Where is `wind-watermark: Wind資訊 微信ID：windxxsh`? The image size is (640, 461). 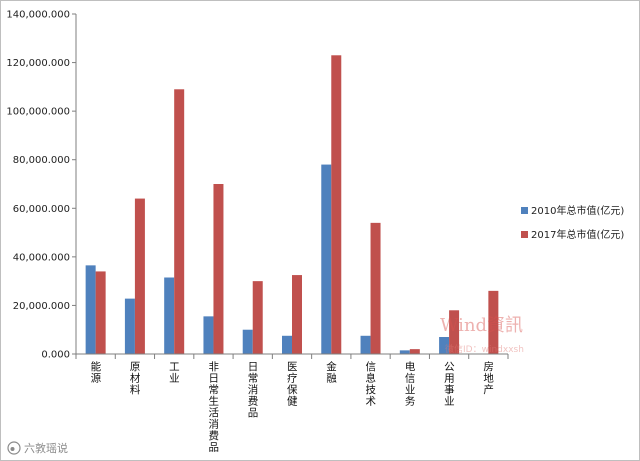
wind-watermark: Wind資訊 微信ID：windxxsh is located at coordinates (482, 335).